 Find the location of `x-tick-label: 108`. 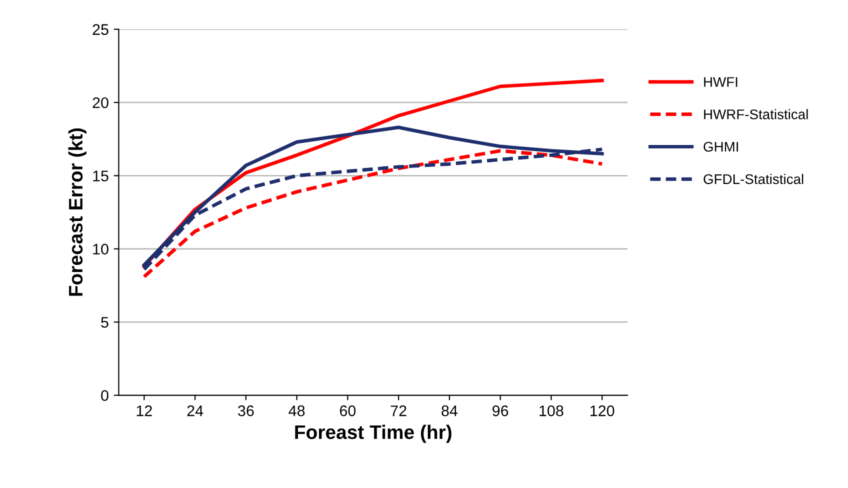

x-tick-label: 108 is located at coordinates (552, 410).